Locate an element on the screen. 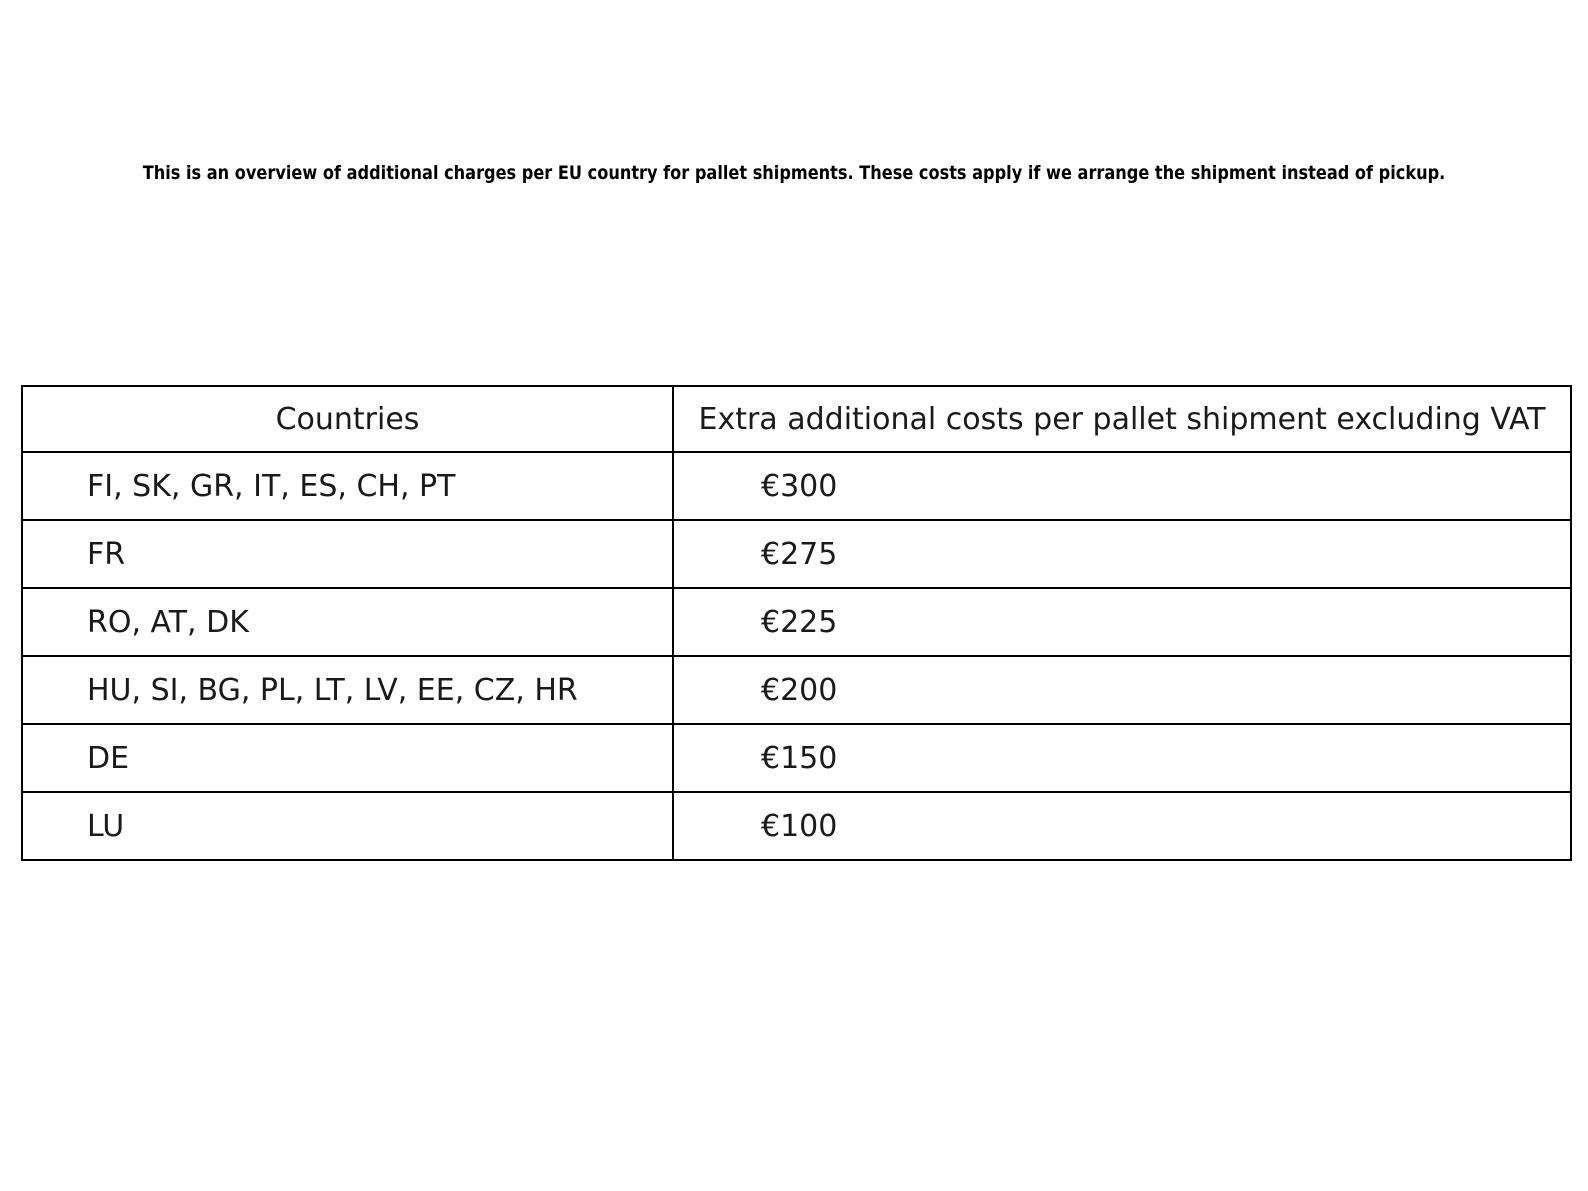 Image resolution: width=1588 pixels, height=1191 pixels. table-row: LU €100 is located at coordinates (796, 826).